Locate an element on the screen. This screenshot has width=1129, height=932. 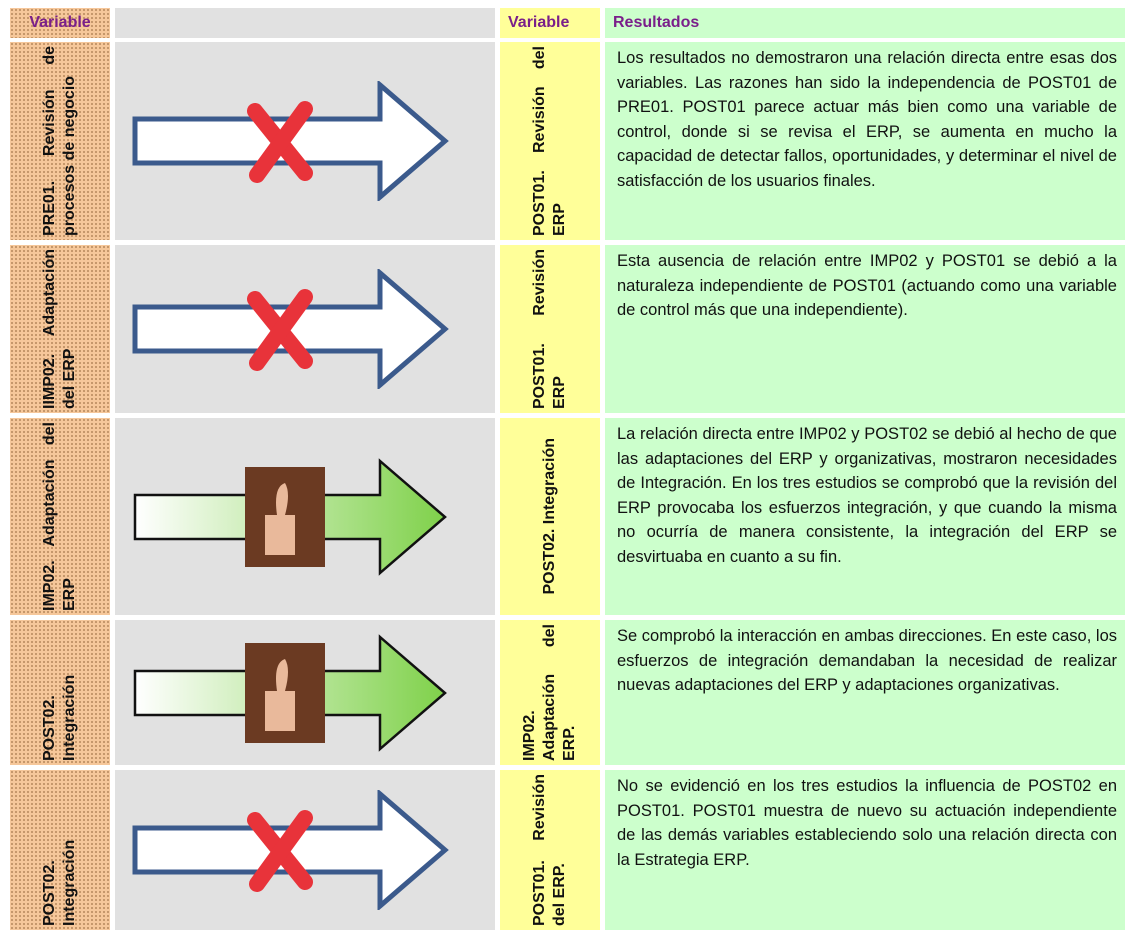
variable-cell: IIMP02. Adaptación del ERP is located at coordinates (60, 329).